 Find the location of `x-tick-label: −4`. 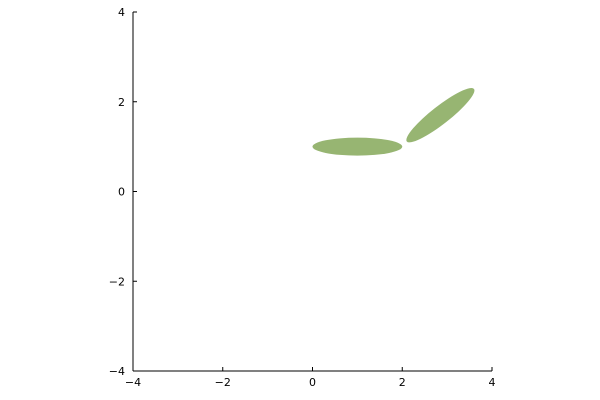

x-tick-label: −4 is located at coordinates (133, 382).